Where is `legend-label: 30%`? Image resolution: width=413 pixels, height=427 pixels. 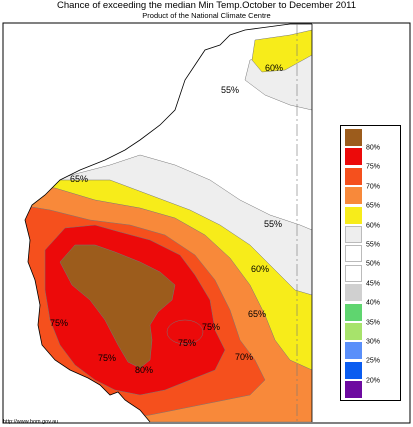
legend-label: 30% is located at coordinates (373, 342).